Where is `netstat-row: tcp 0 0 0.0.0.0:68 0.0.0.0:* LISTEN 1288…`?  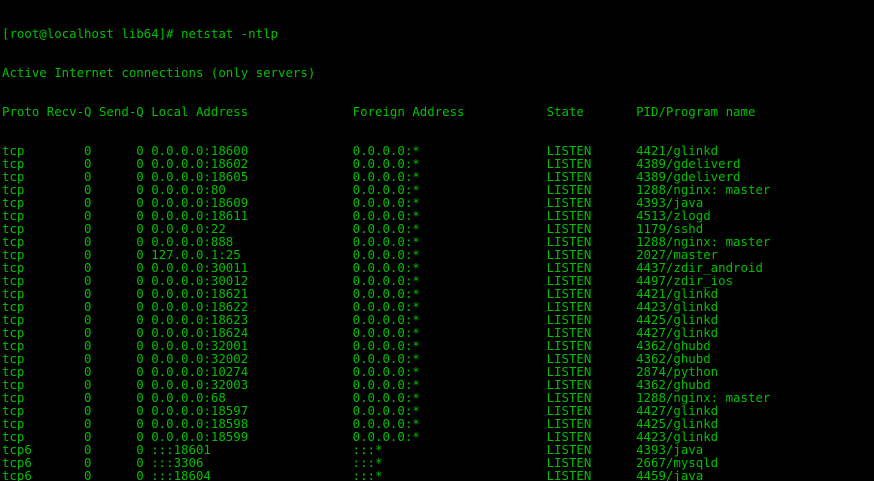
netstat-row: tcp 0 0 0.0.0.0:68 0.0.0.0:* LISTEN 1288… is located at coordinates (386, 397).